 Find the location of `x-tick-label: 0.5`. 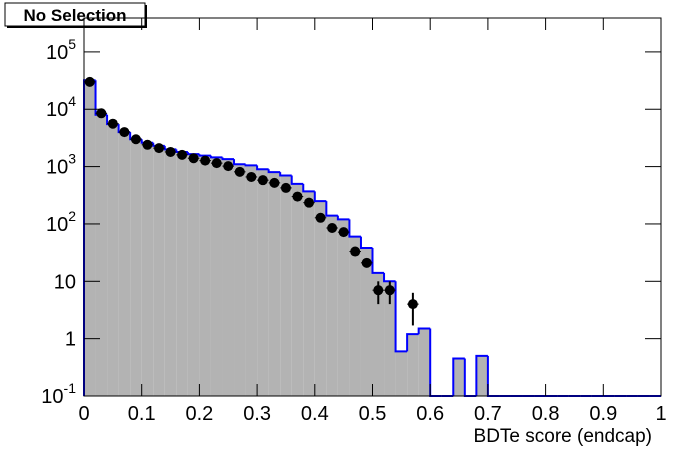

x-tick-label: 0.5 is located at coordinates (373, 414).